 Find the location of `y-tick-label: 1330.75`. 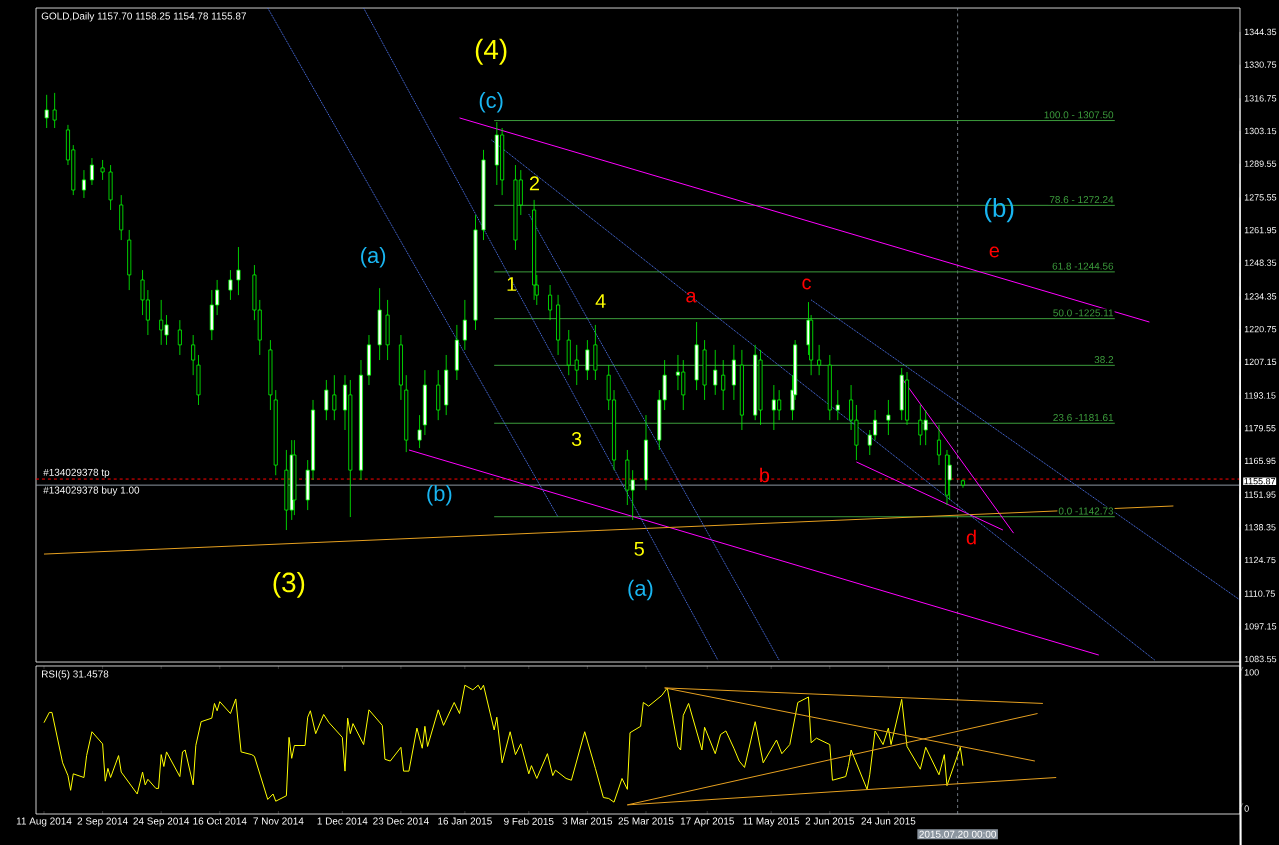

y-tick-label: 1330.75 is located at coordinates (1260, 64).